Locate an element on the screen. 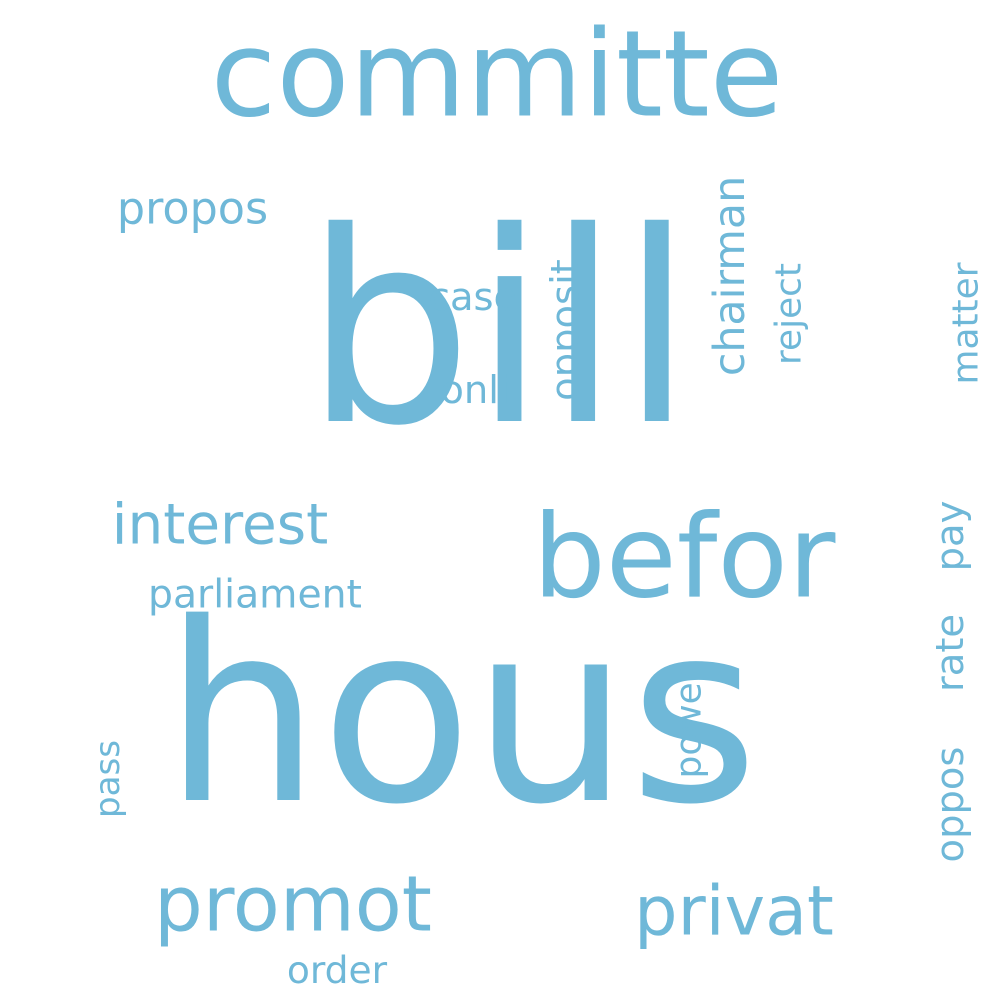 This screenshot has width=1000, height=1000. word-oppos: oppos is located at coordinates (950, 805).